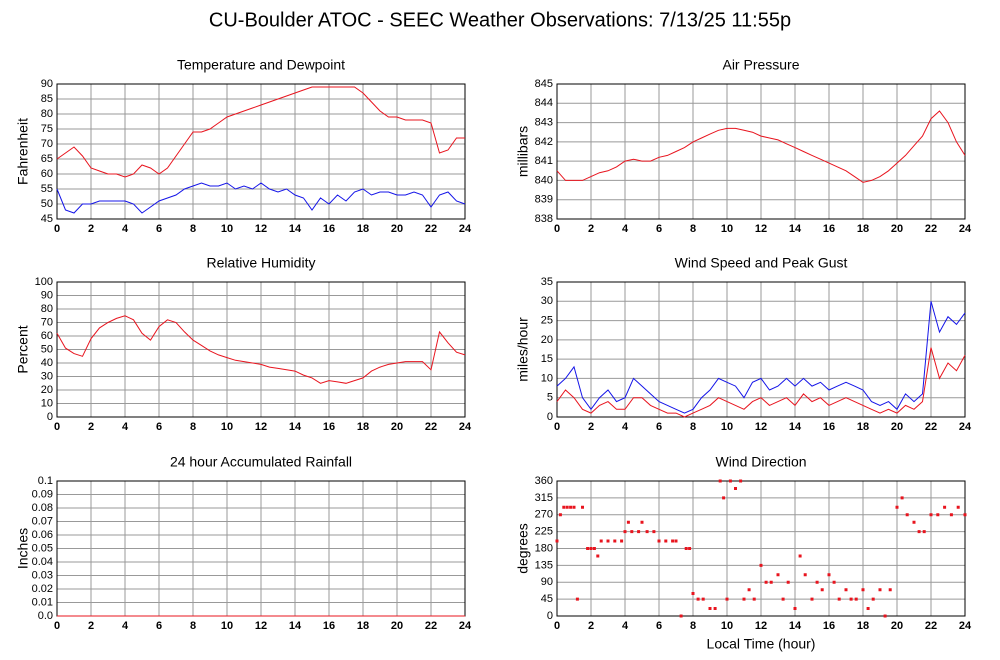  Describe the element at coordinates (42, 562) in the screenshot. I see `y-tick-label: 0.04` at that location.